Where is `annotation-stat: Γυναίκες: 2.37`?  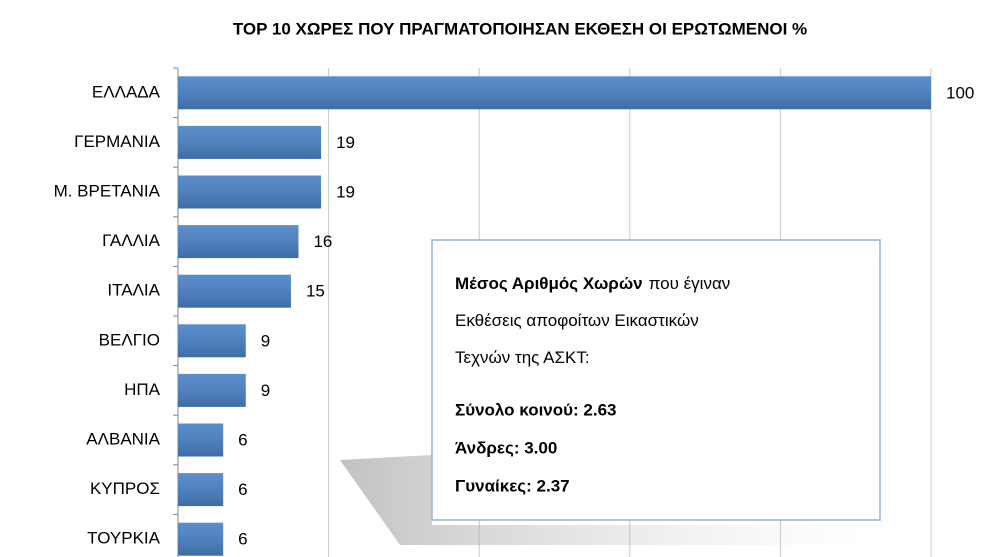
annotation-stat: Γυναίκες: 2.37 is located at coordinates (512, 485).